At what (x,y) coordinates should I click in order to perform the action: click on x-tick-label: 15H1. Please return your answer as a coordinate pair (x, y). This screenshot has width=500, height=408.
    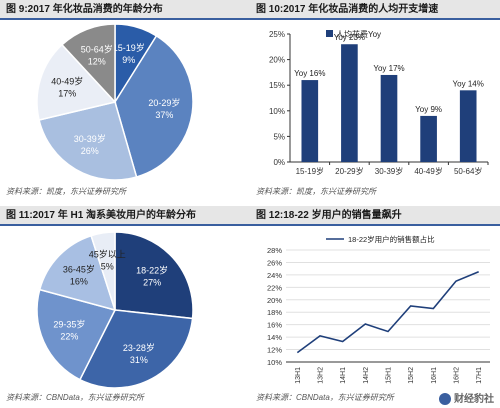
    Looking at the image, I should click on (389, 375).